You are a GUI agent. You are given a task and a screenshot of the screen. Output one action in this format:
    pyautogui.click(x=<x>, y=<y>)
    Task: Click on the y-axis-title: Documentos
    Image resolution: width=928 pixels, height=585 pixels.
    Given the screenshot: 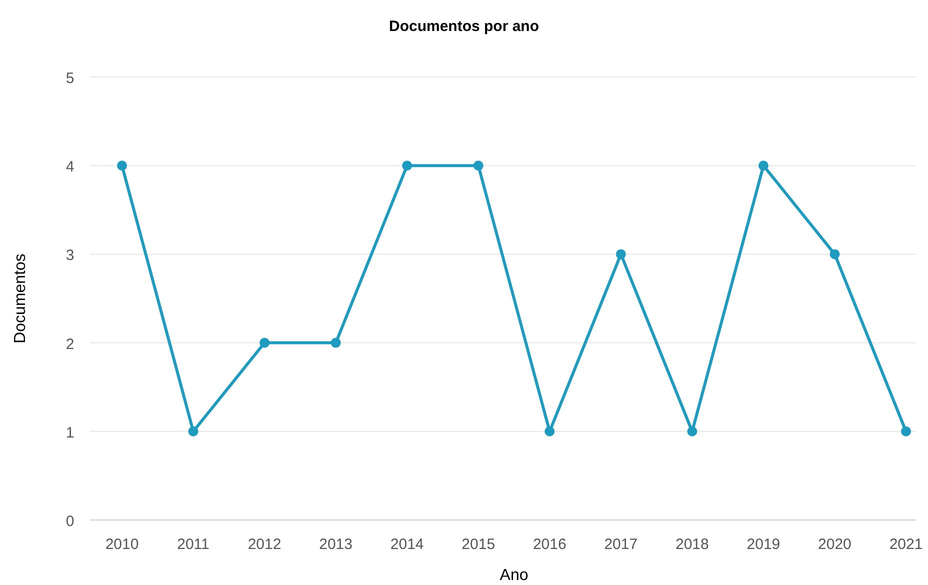 What is the action you would take?
    pyautogui.click(x=20, y=299)
    